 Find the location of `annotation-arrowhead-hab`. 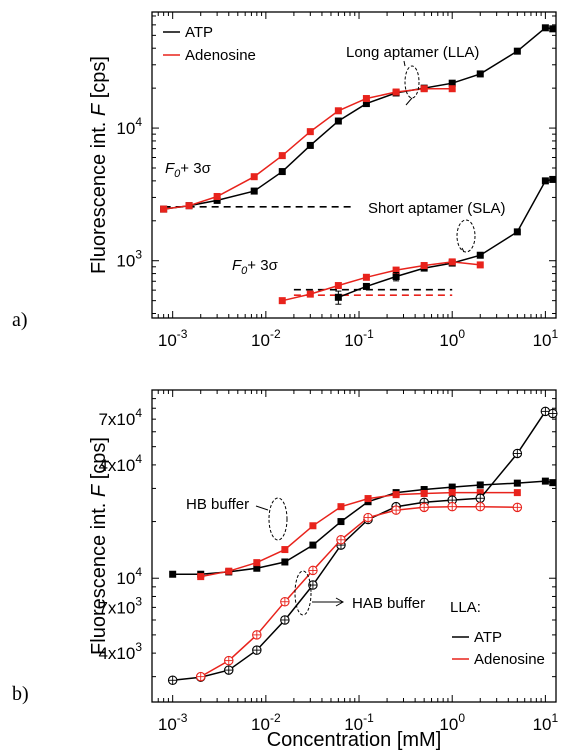

annotation-arrowhead-hab is located at coordinates (340, 602).